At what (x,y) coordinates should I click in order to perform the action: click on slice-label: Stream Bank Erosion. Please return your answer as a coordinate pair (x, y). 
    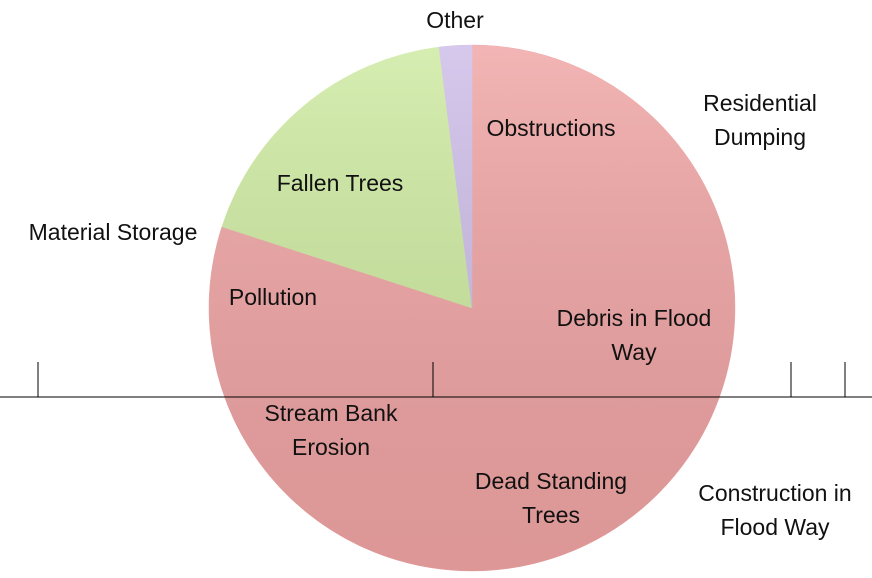
    Looking at the image, I should click on (331, 430).